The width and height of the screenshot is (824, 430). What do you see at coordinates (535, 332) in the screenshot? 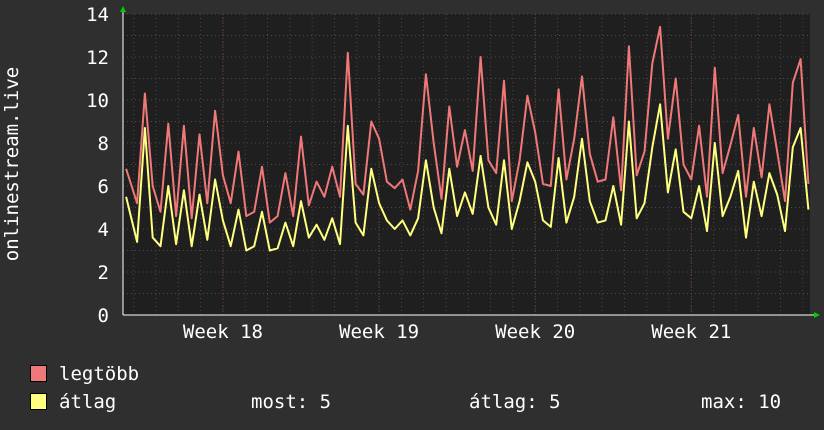
I see `x-tick-label: Week 20` at bounding box center [535, 332].